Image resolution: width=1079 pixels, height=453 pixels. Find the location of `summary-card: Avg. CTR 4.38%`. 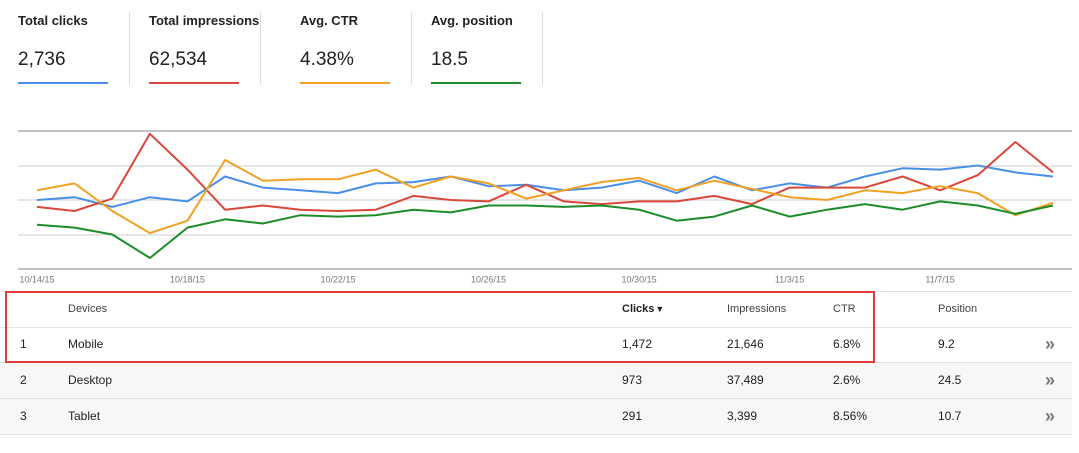

summary-card: Avg. CTR 4.38% is located at coordinates (355, 44).